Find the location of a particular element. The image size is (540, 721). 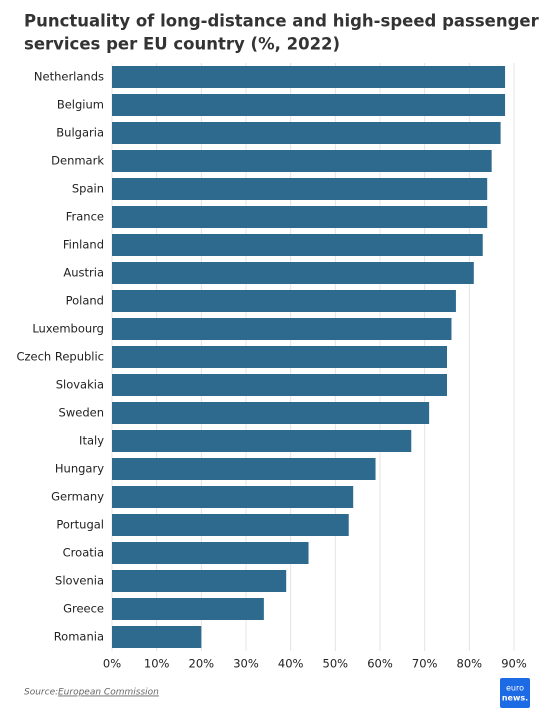

x-tick-label: 90% is located at coordinates (514, 664).